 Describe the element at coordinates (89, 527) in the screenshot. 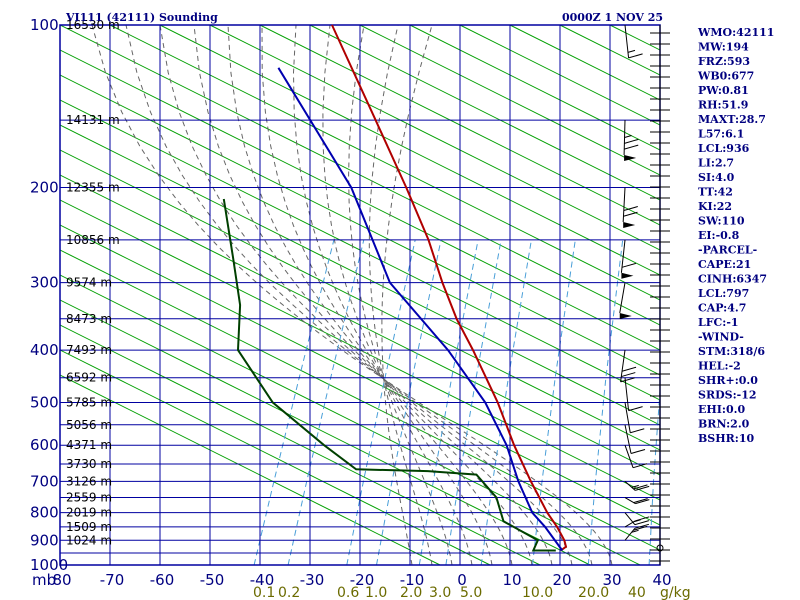

I see `height-label: 1509 m` at that location.